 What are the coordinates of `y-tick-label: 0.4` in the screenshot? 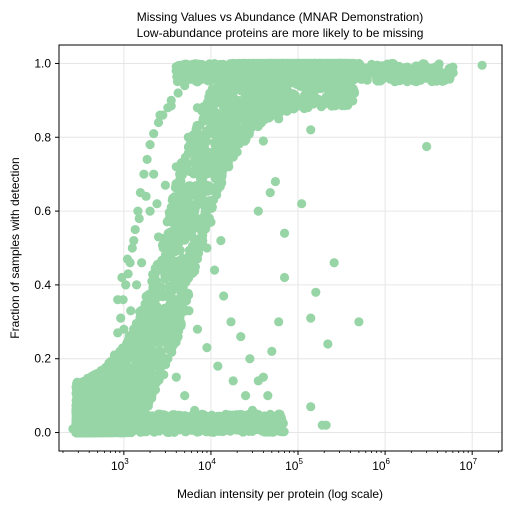 It's located at (42, 285).